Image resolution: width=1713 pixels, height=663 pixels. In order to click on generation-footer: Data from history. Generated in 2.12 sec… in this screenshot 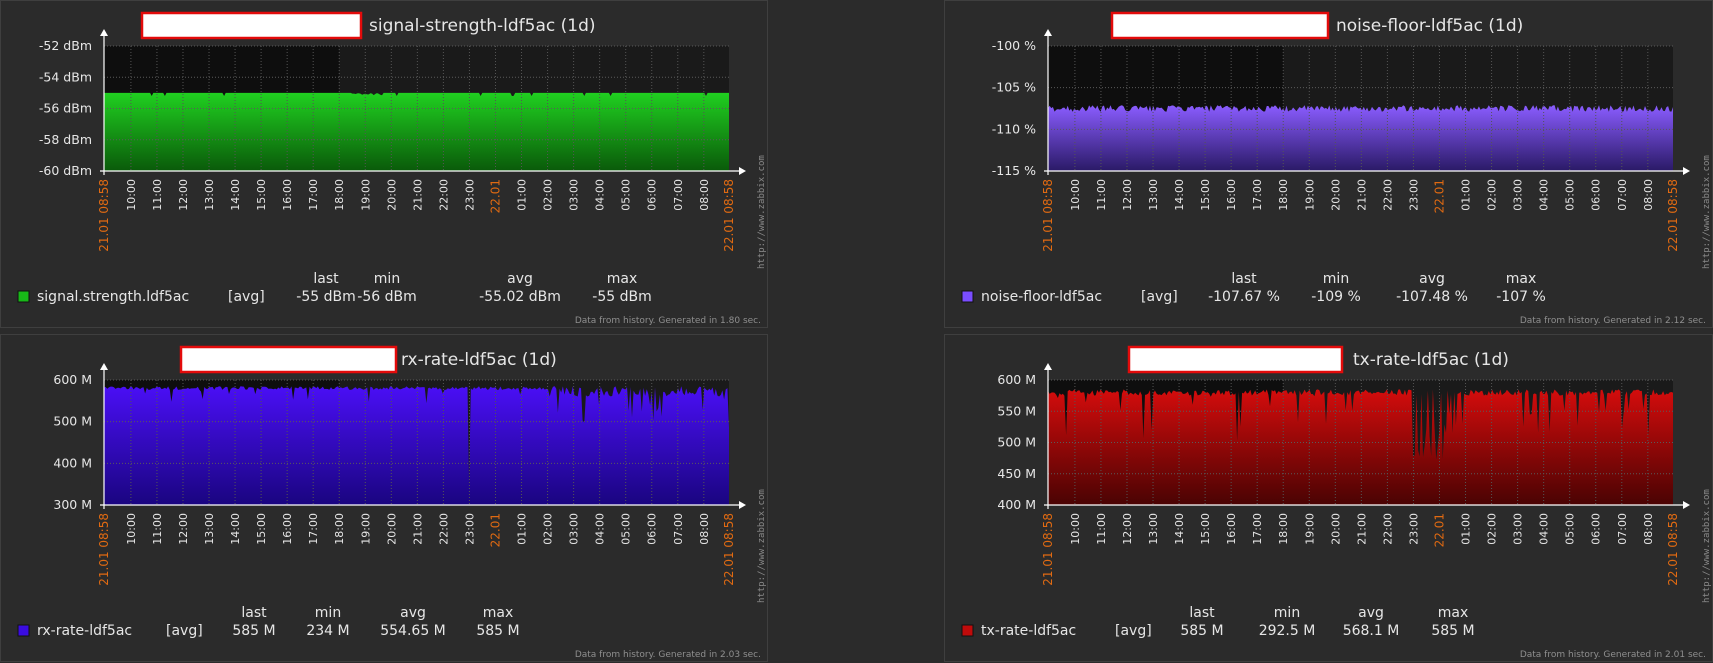, I will do `click(1613, 321)`.